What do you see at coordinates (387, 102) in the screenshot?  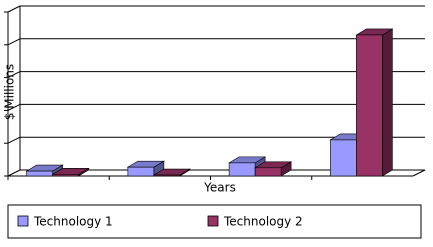 I see `bar-side` at bounding box center [387, 102].